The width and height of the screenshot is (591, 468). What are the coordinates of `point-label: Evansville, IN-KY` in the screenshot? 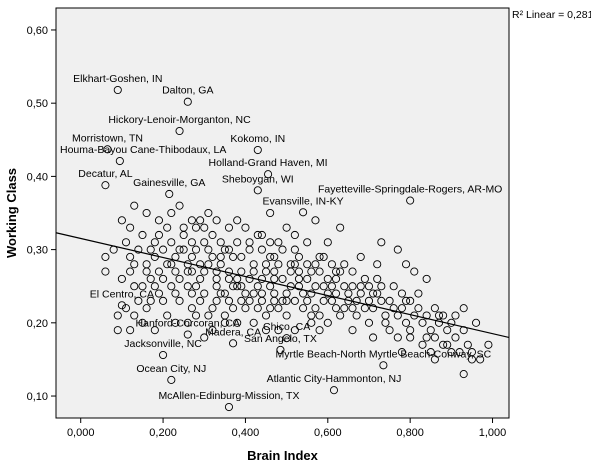 It's located at (303, 201).